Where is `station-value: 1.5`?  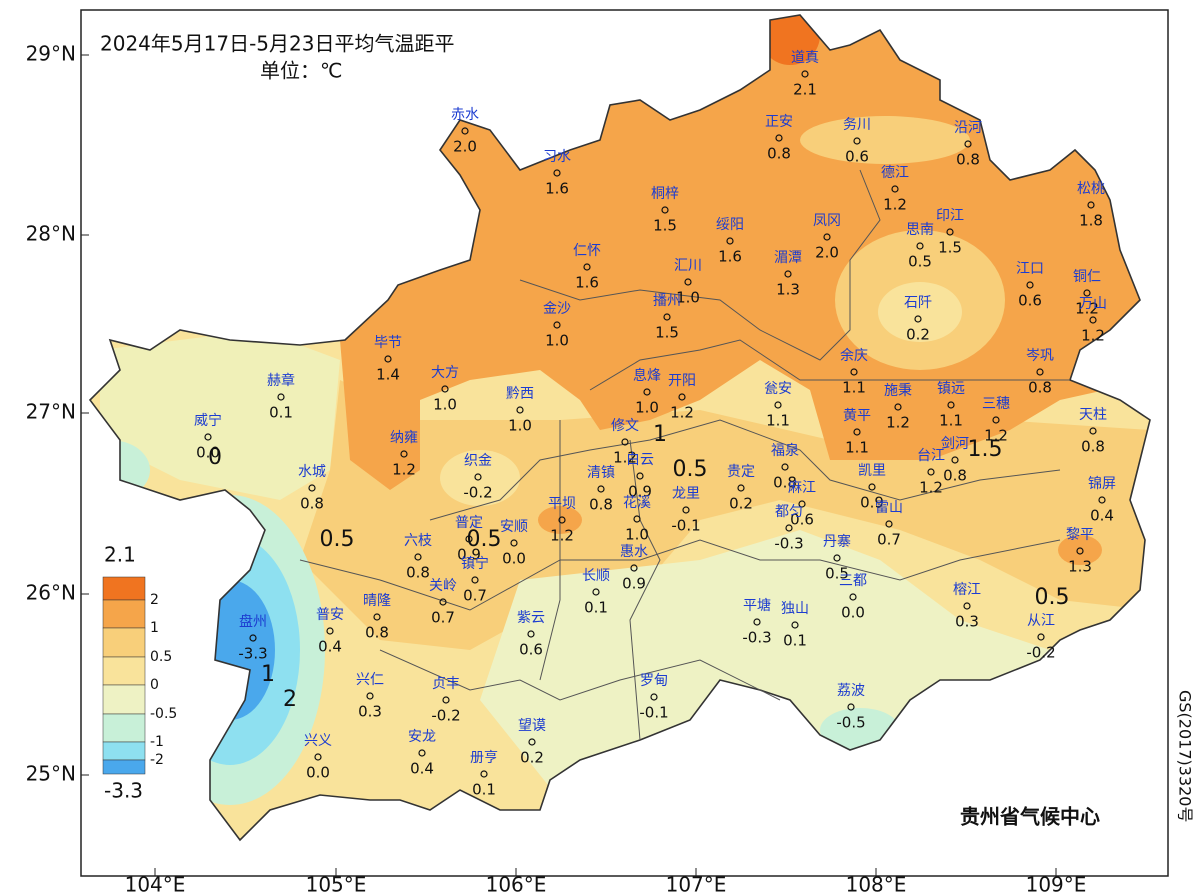 station-value: 1.5 is located at coordinates (667, 333).